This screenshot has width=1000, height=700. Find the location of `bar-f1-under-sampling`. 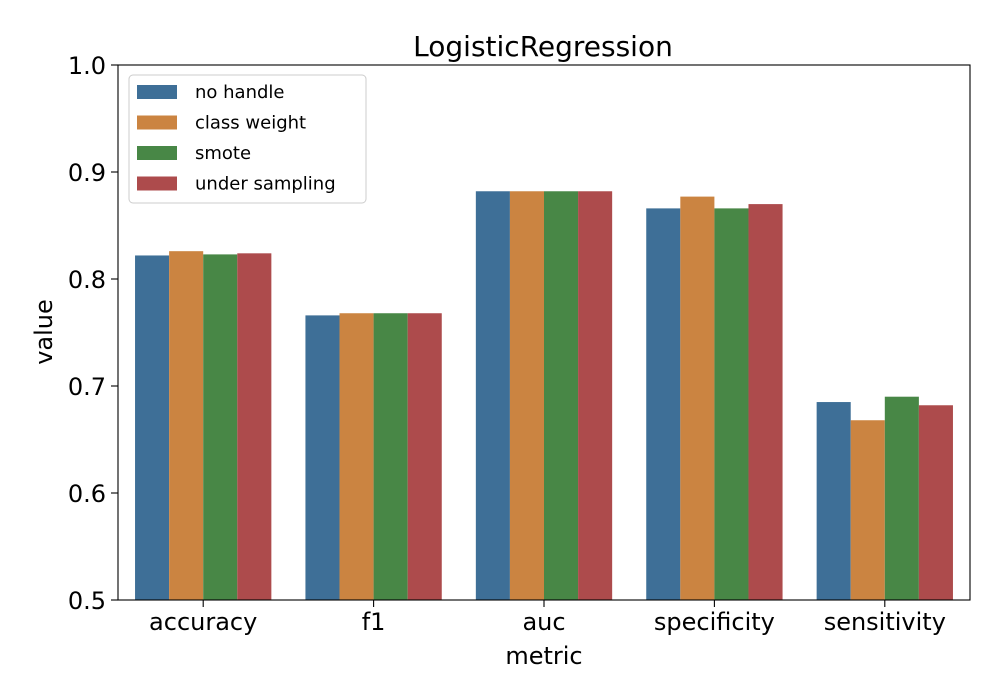

bar-f1-under-sampling is located at coordinates (424, 456).